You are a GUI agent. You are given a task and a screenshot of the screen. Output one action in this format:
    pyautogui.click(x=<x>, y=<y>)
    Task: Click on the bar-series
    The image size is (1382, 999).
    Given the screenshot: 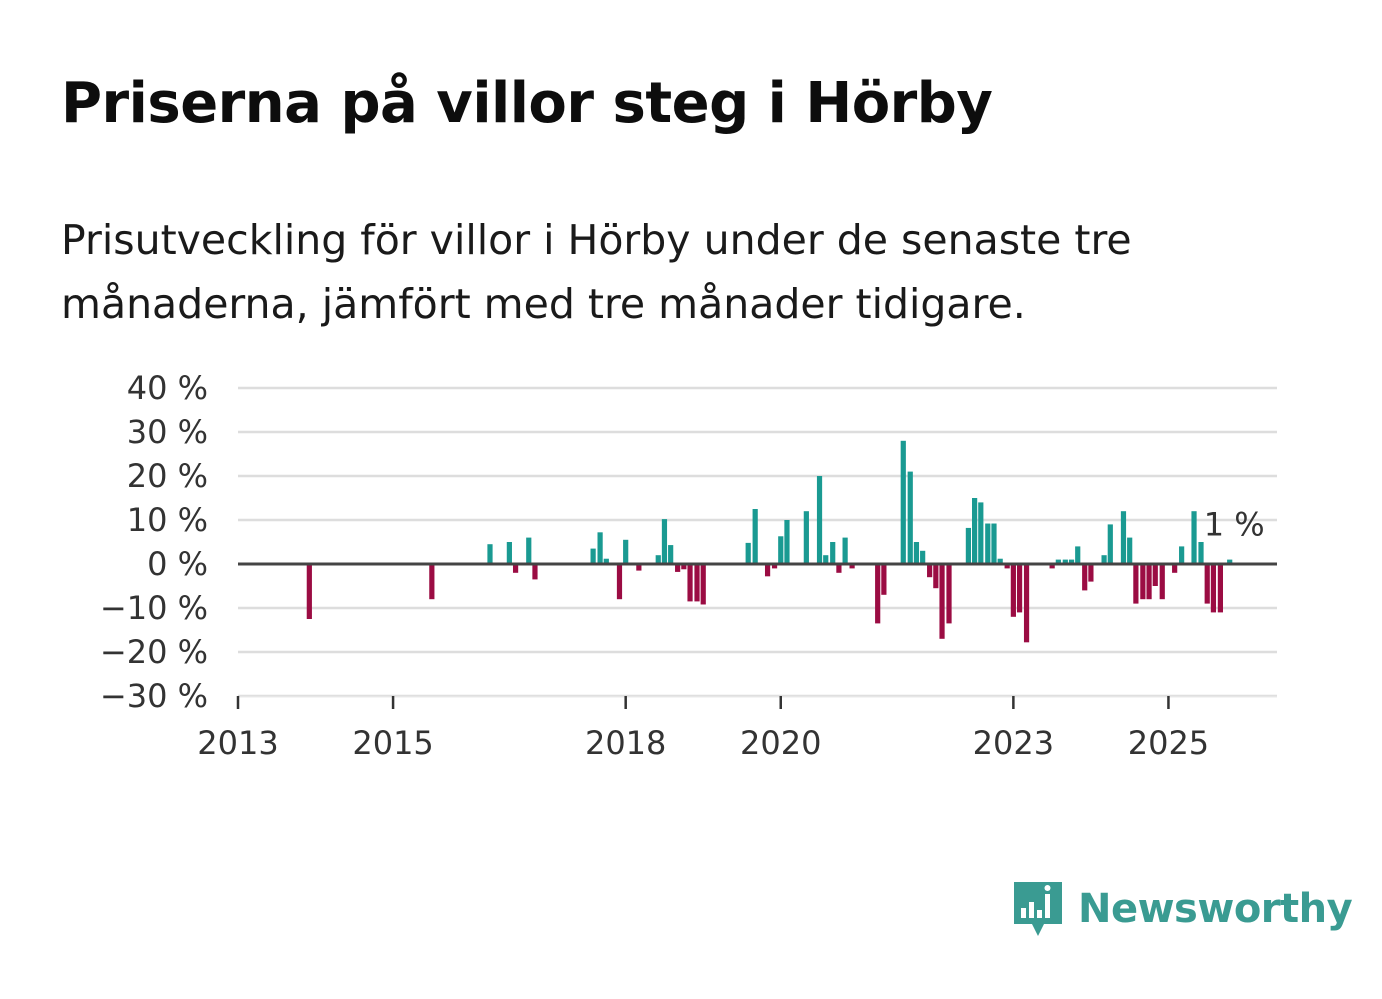 What is the action you would take?
    pyautogui.click(x=769, y=541)
    